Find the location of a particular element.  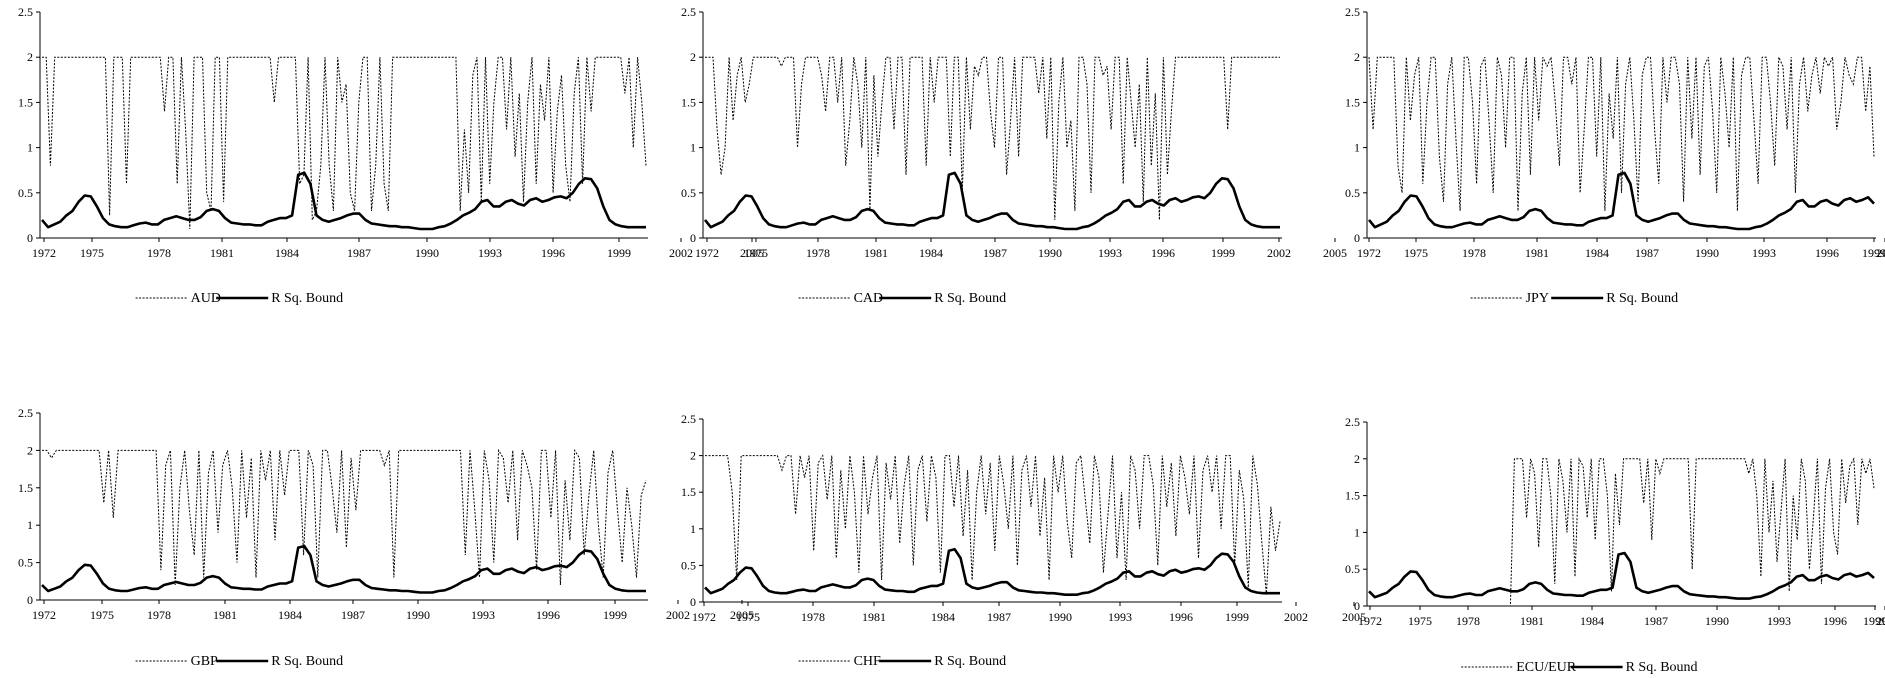

chart-legend: GBP R Sq. Bound is located at coordinates (240, 661).